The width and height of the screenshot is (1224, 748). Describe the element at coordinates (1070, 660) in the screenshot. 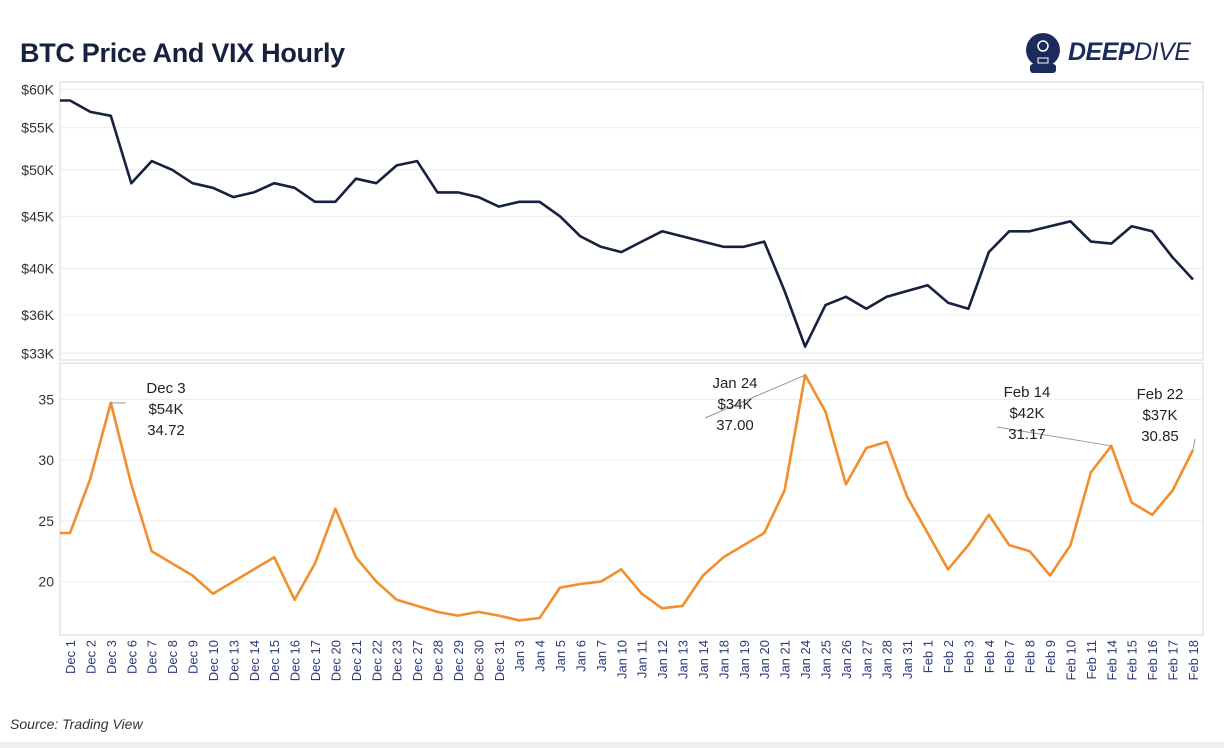

I see `x-tick-label: Feb 10` at that location.